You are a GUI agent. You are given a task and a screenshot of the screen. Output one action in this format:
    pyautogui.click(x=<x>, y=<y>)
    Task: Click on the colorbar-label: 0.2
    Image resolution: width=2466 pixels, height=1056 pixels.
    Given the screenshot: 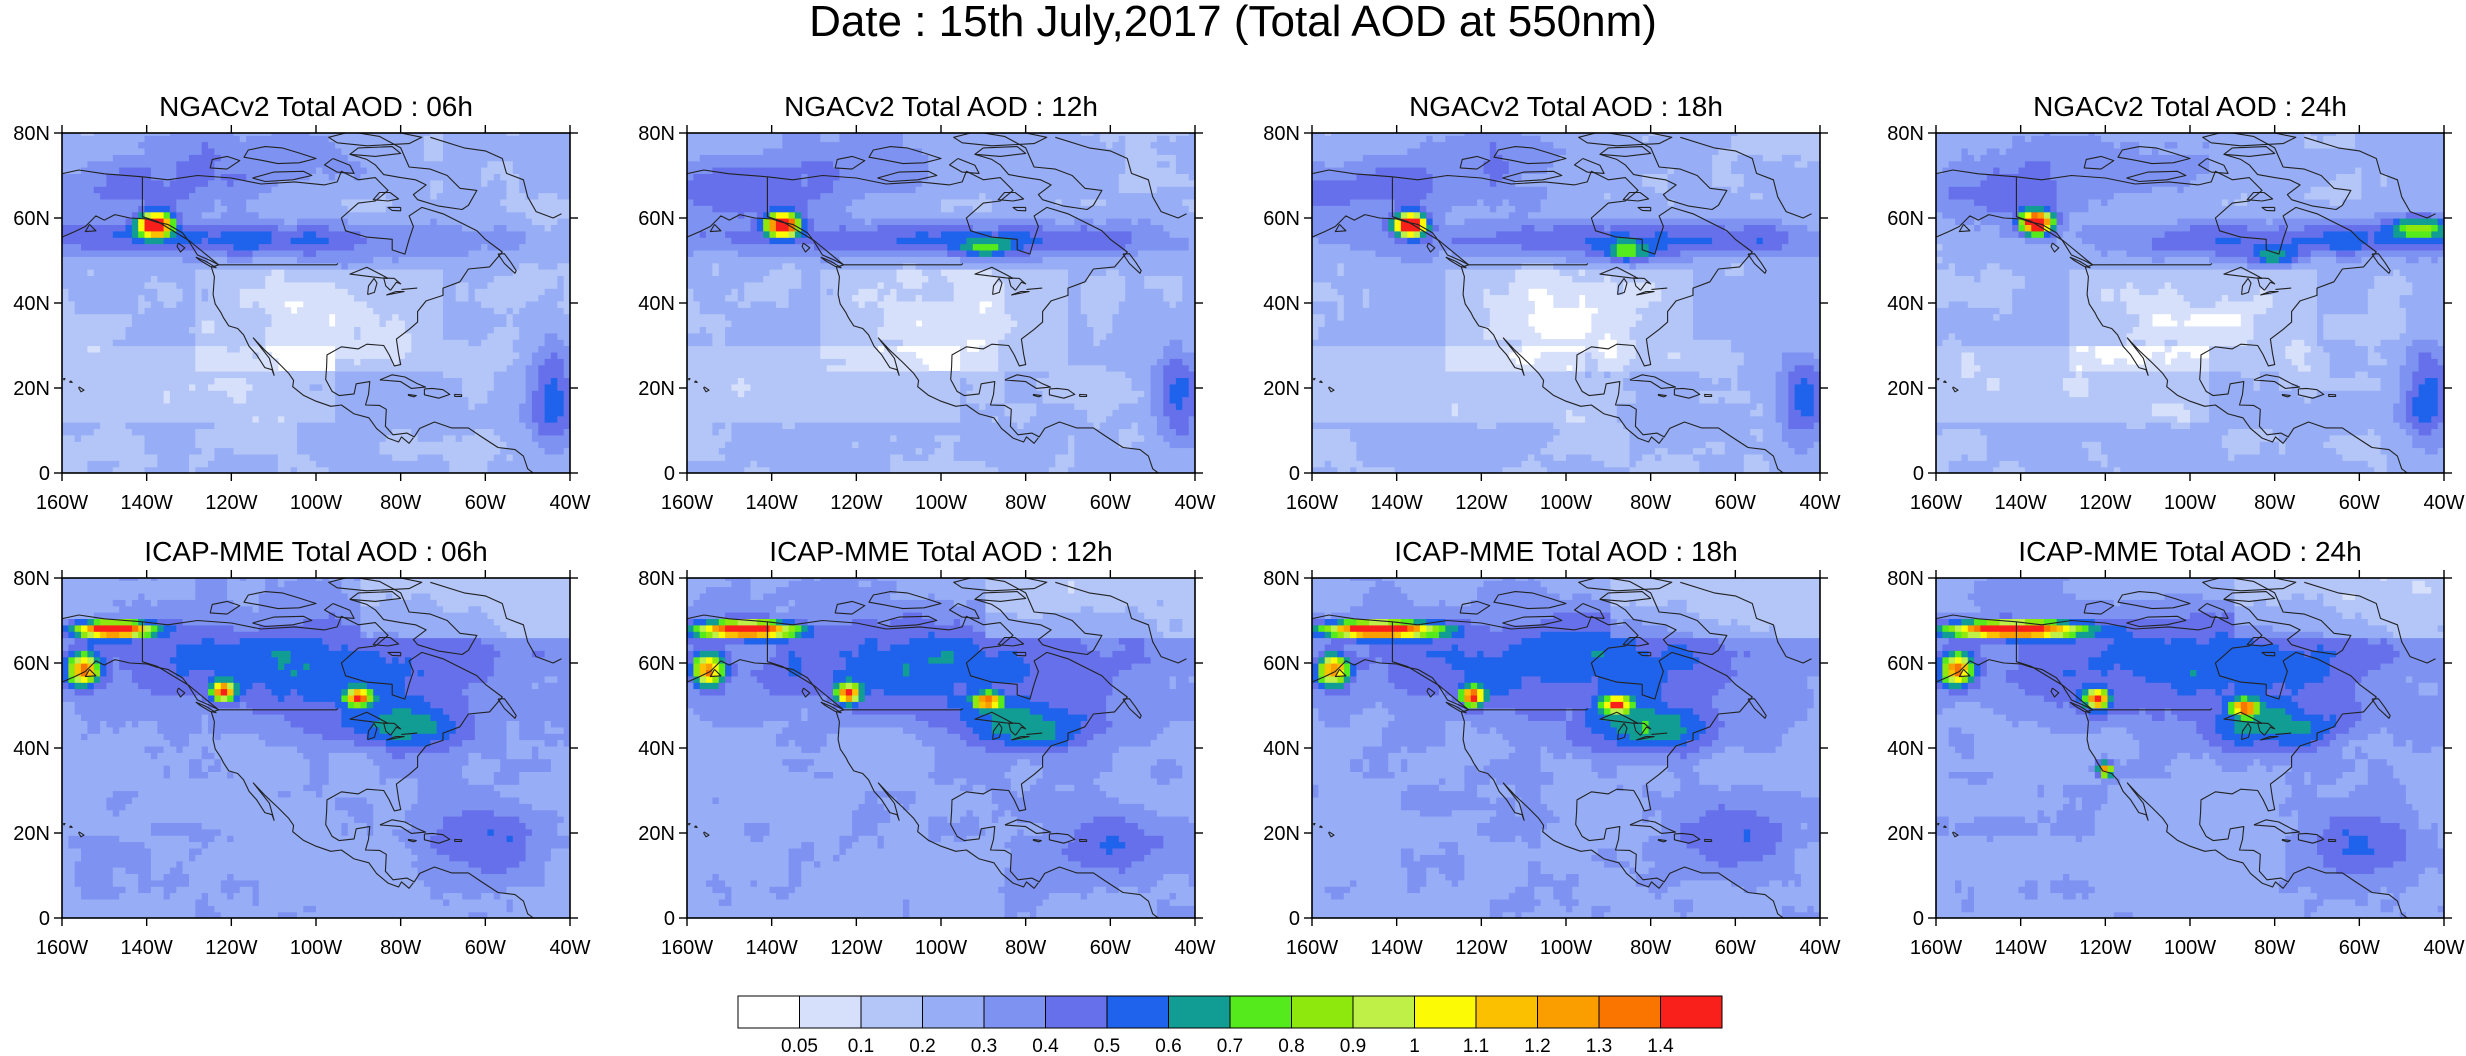 What is the action you would take?
    pyautogui.click(x=922, y=1046)
    